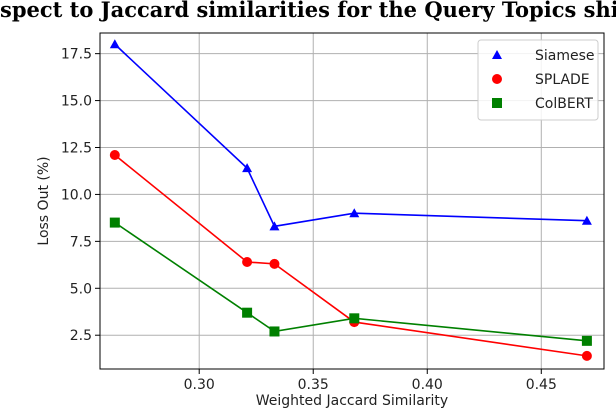 The image size is (616, 414). I want to click on legend-item: Siamese, so click(543, 56).